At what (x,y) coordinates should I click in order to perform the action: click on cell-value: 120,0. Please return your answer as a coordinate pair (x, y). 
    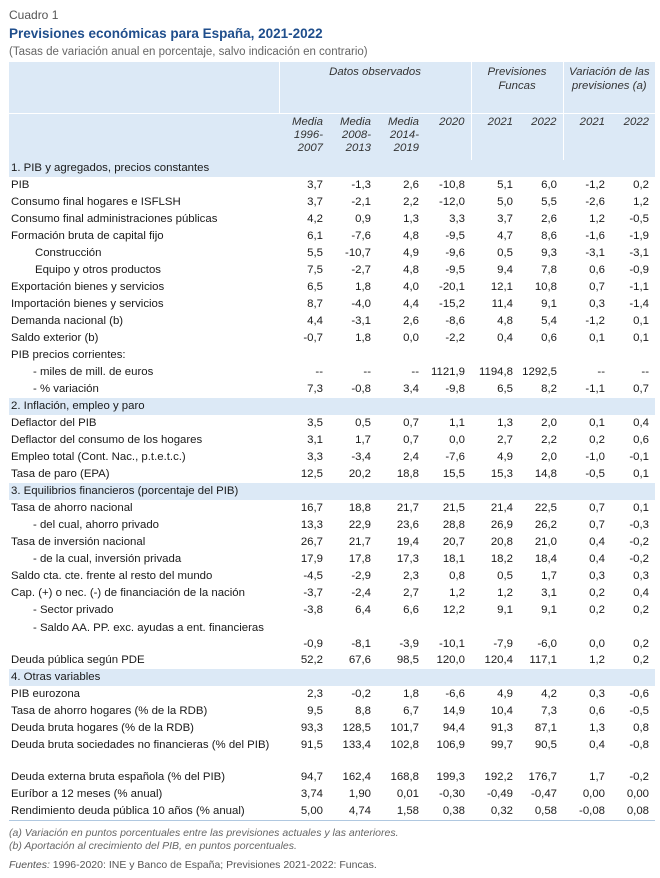
    Looking at the image, I should click on (450, 660).